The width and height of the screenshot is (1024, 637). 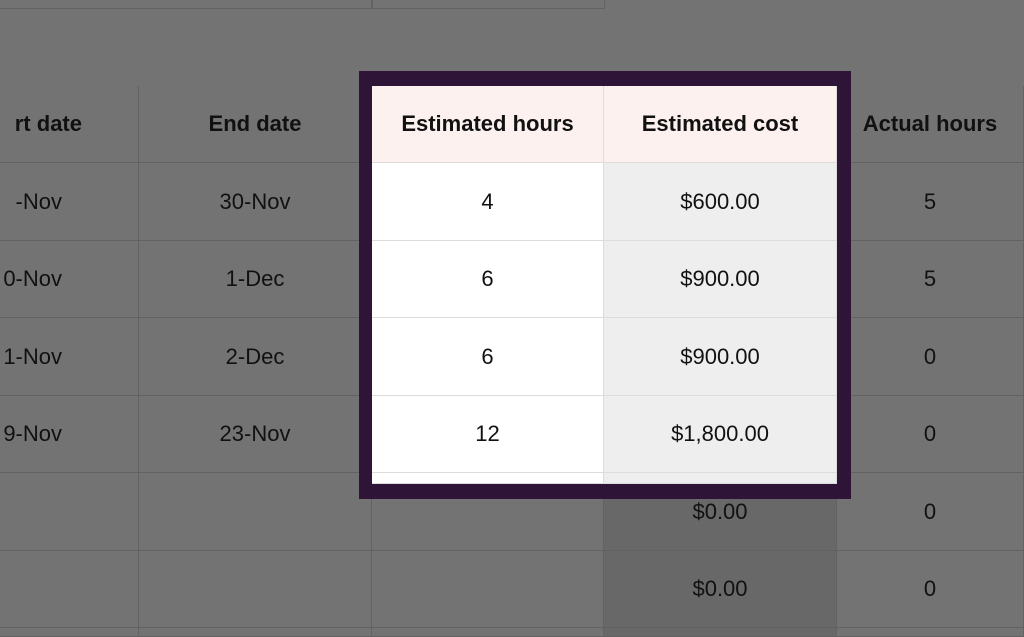 What do you see at coordinates (69, 202) in the screenshot?
I see `cell-start-date: -Nov` at bounding box center [69, 202].